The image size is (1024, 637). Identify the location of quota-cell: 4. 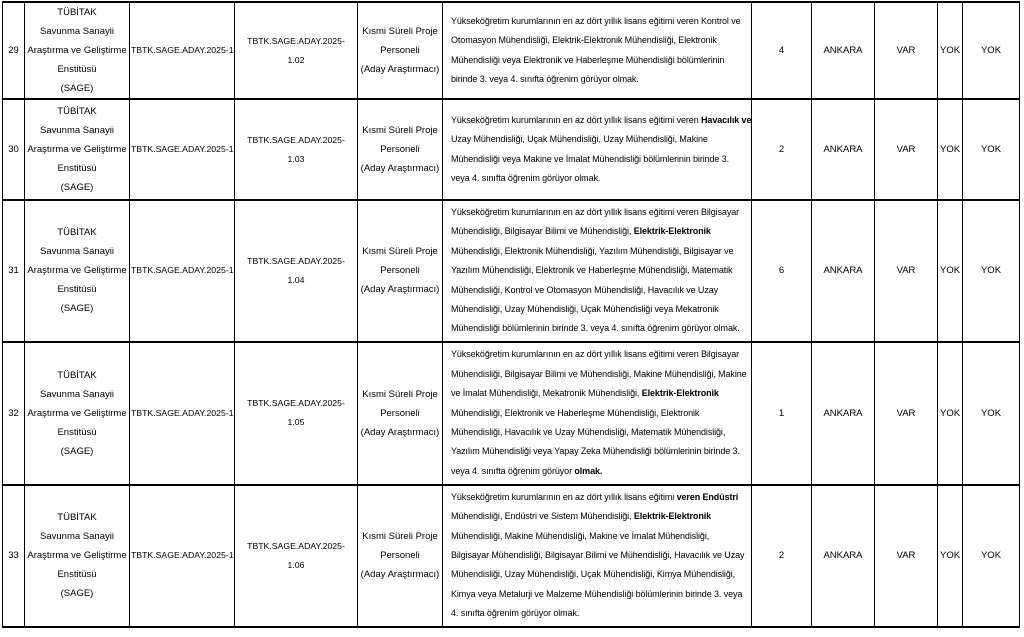
(781, 50).